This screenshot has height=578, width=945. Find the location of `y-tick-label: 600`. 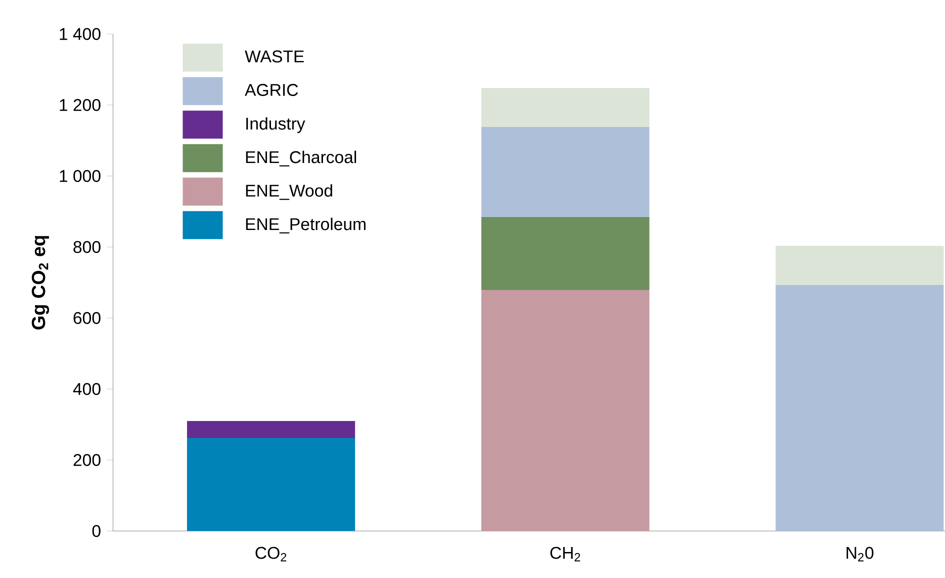

y-tick-label: 600 is located at coordinates (87, 318).